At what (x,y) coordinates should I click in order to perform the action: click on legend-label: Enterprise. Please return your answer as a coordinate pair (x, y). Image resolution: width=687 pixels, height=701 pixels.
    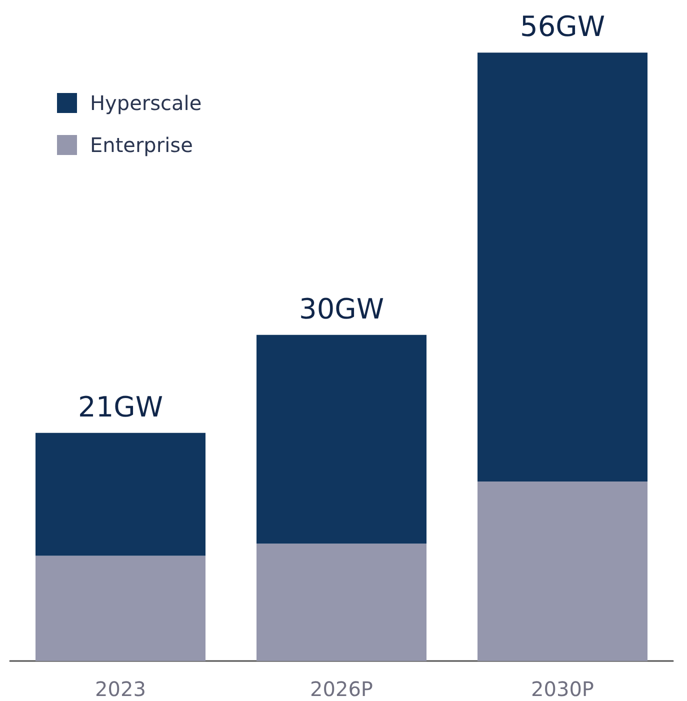
    Looking at the image, I should click on (141, 145).